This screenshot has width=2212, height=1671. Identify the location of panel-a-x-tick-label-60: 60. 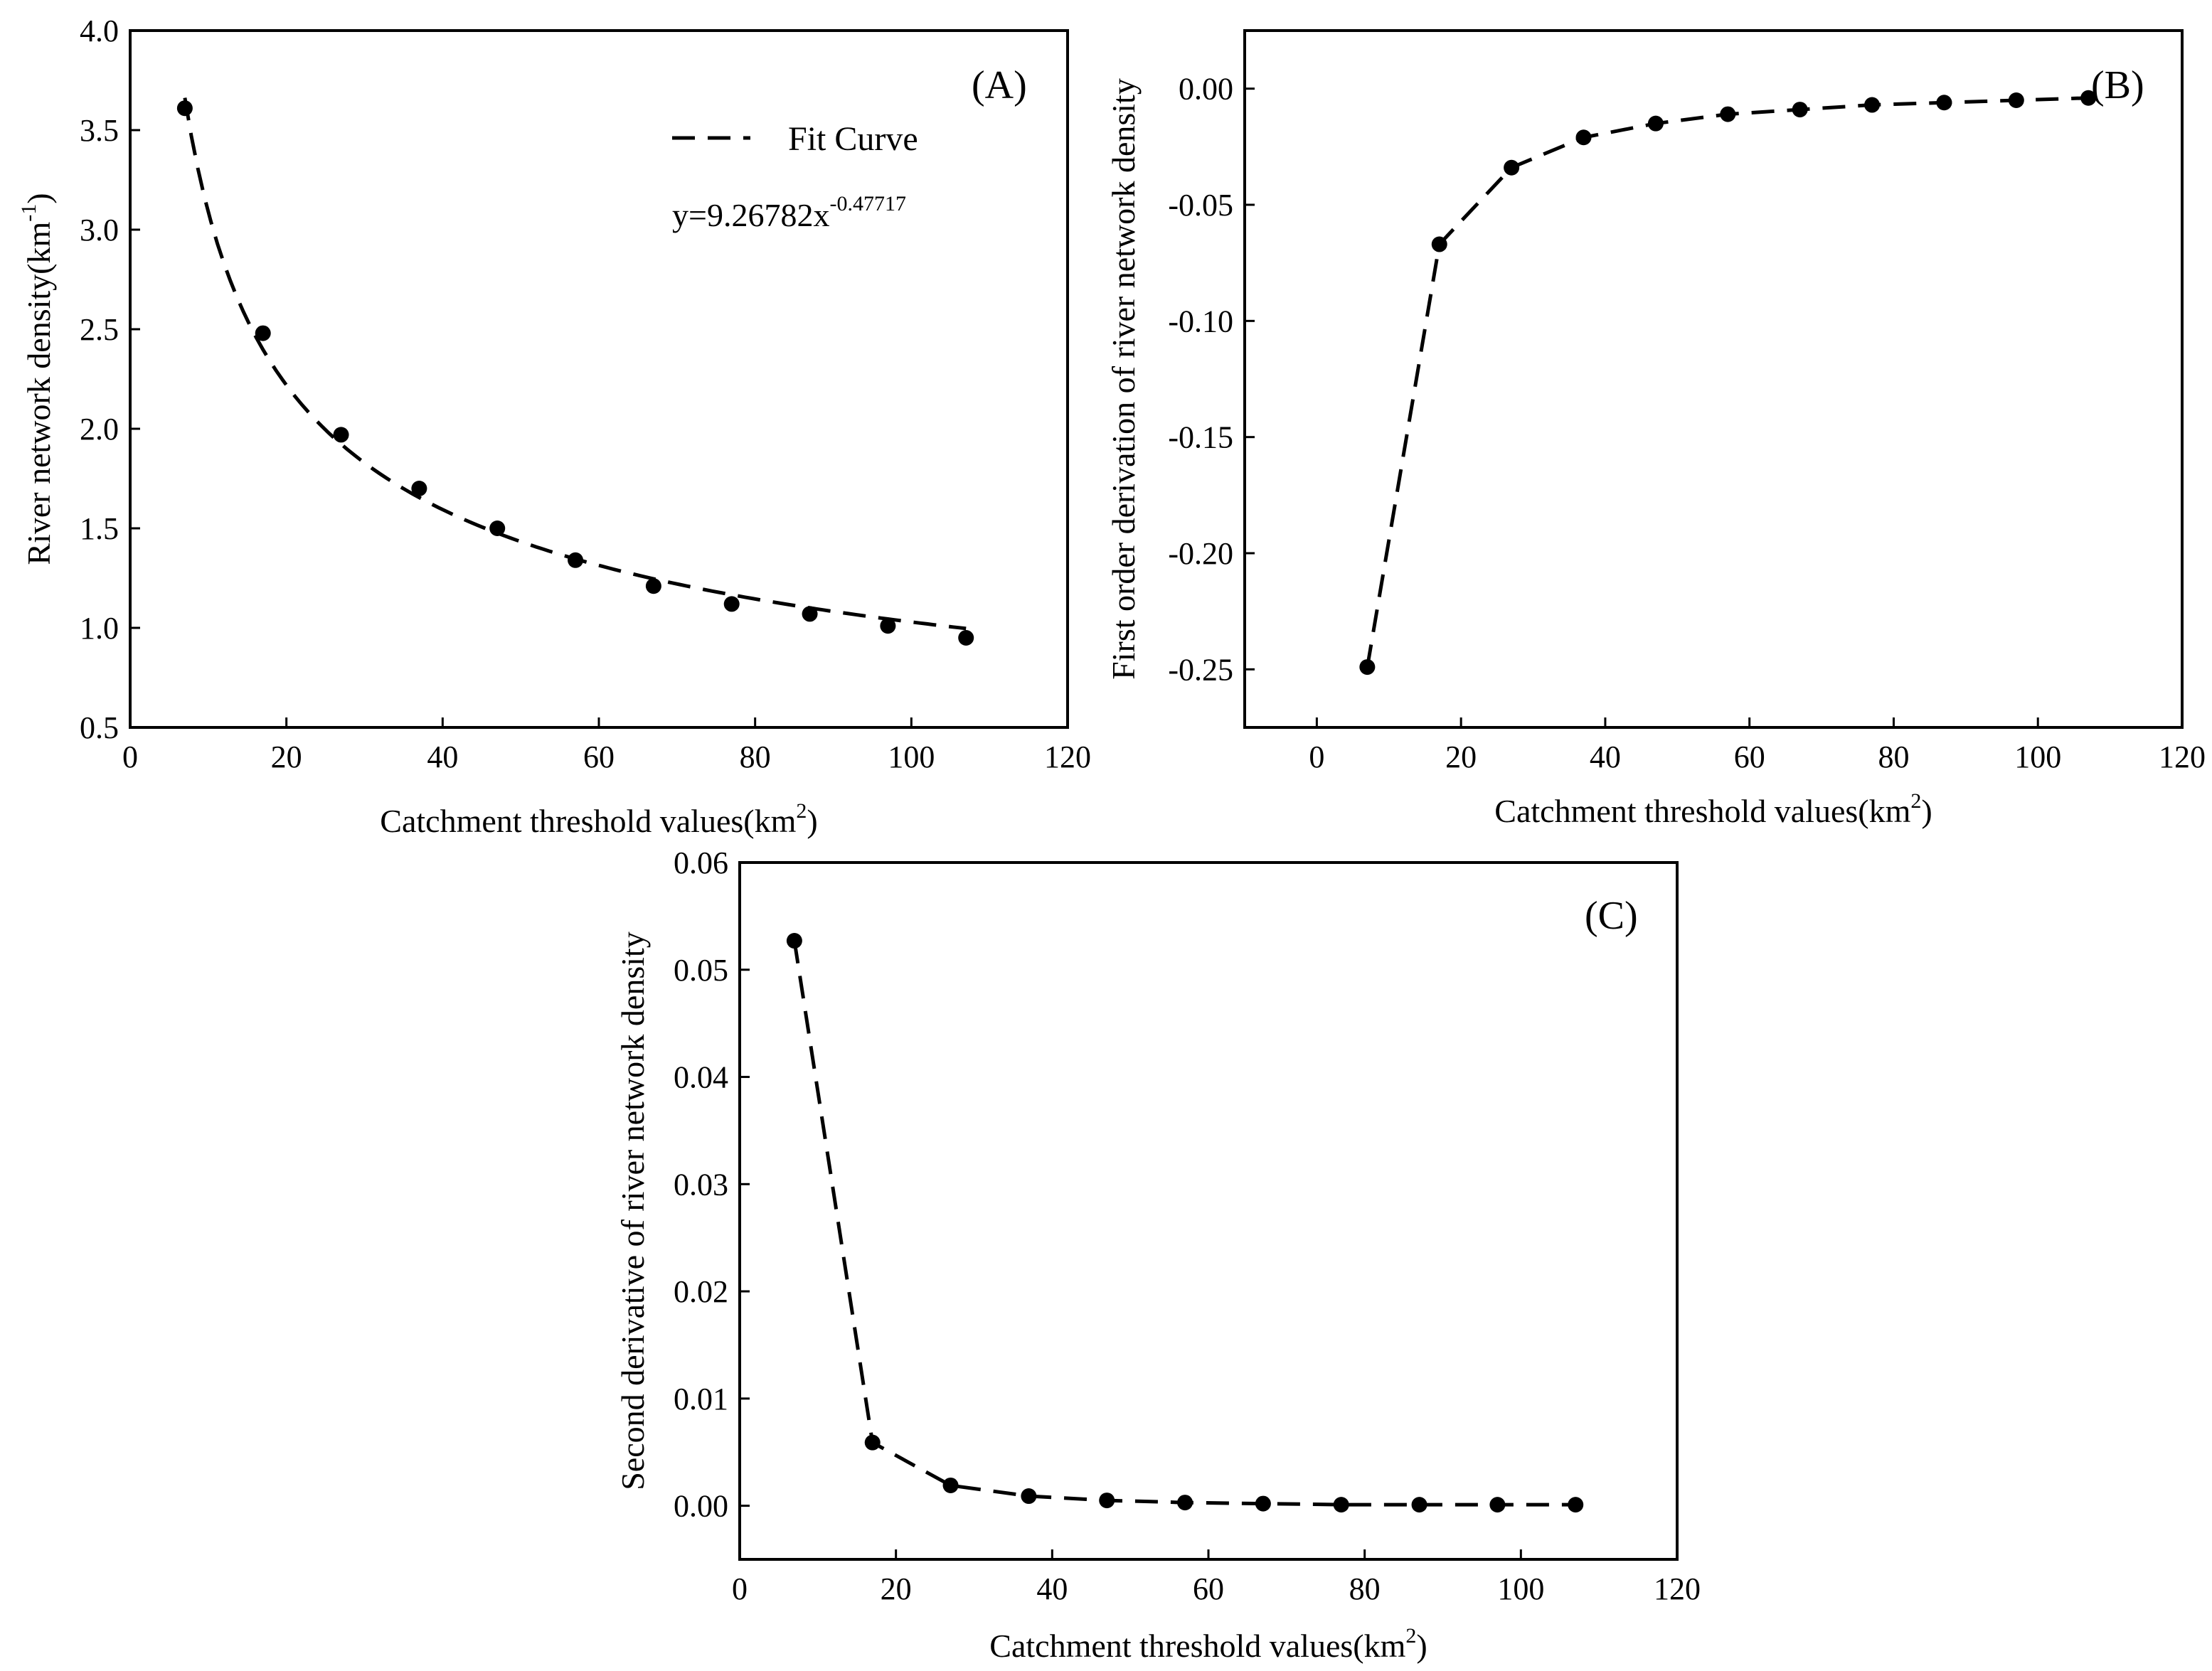
(599, 757).